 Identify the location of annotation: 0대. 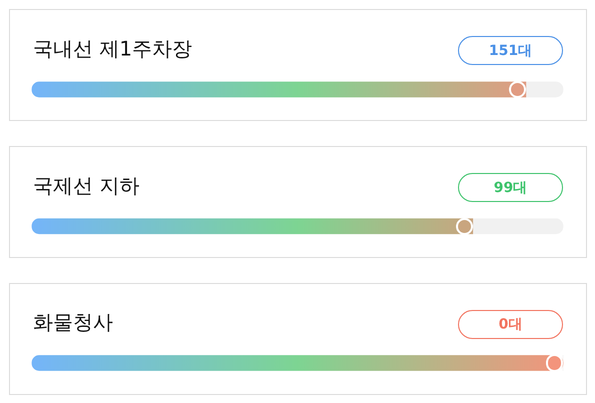
(510, 324).